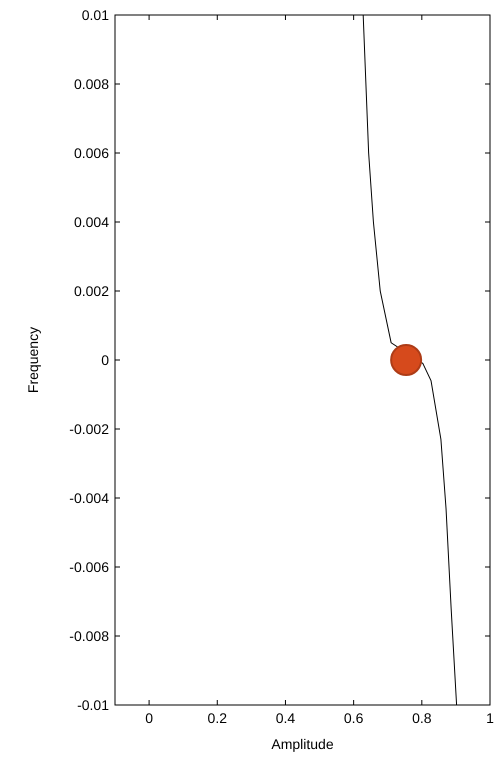 The width and height of the screenshot is (504, 759). I want to click on y-tick-label: -0.004, so click(89, 498).